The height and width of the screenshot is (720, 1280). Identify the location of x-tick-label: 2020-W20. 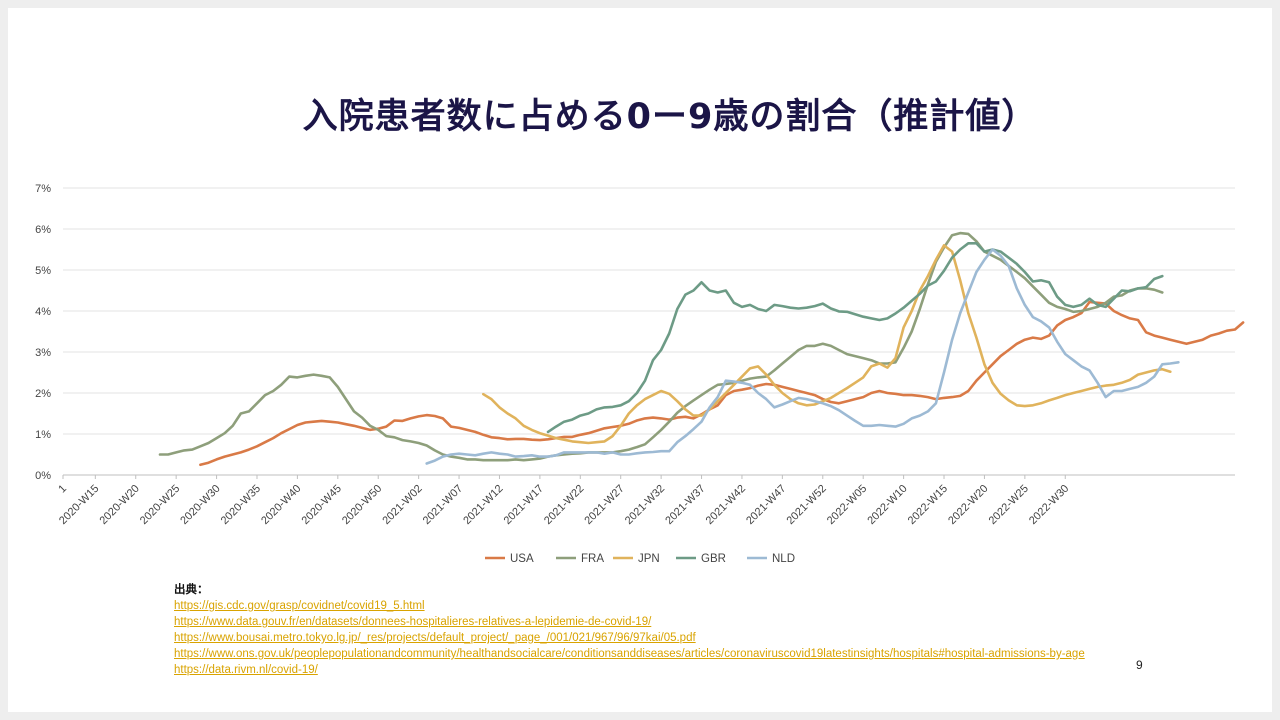
(119, 505).